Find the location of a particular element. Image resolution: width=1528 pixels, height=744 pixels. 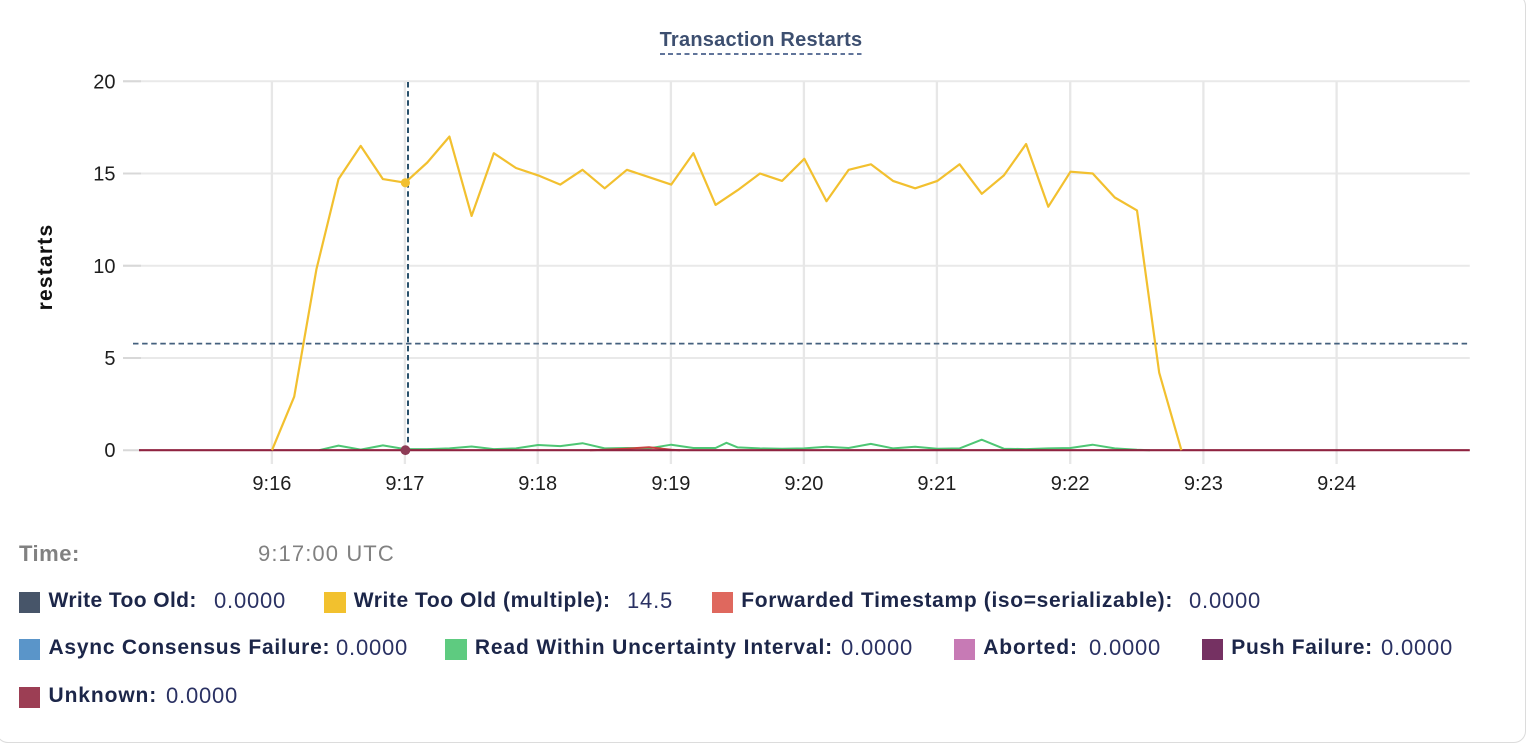

svg-text: 9:21 is located at coordinates (936, 484).